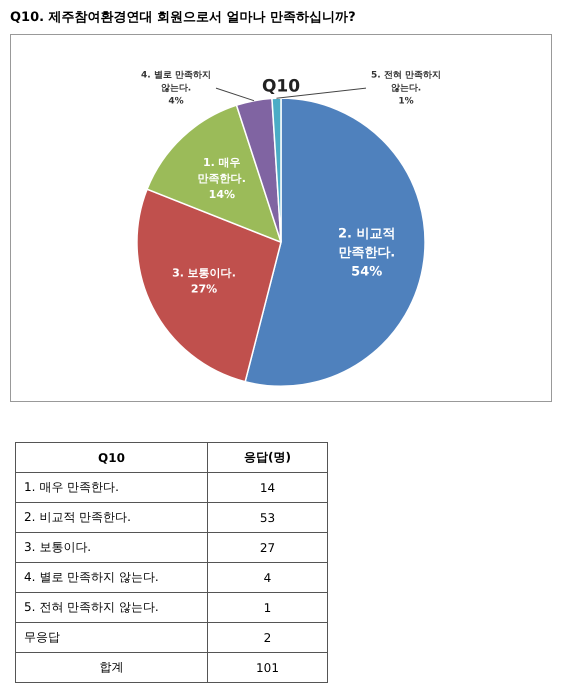 Image resolution: width=570 pixels, height=697 pixels. I want to click on category-label: 3. 보통이다., so click(112, 547).